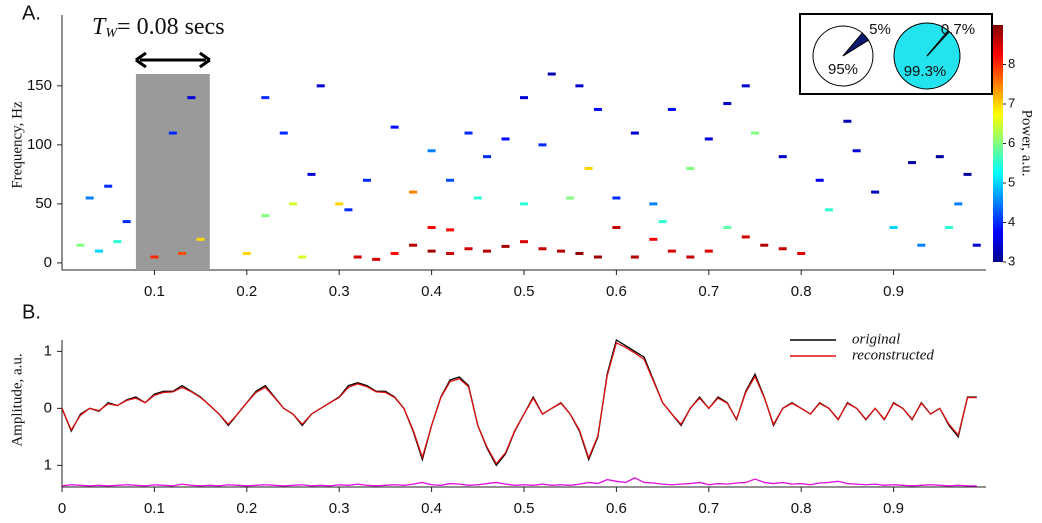 Image resolution: width=1042 pixels, height=523 pixels. Describe the element at coordinates (154, 508) in the screenshot. I see `x-tick-label: 0.1` at that location.